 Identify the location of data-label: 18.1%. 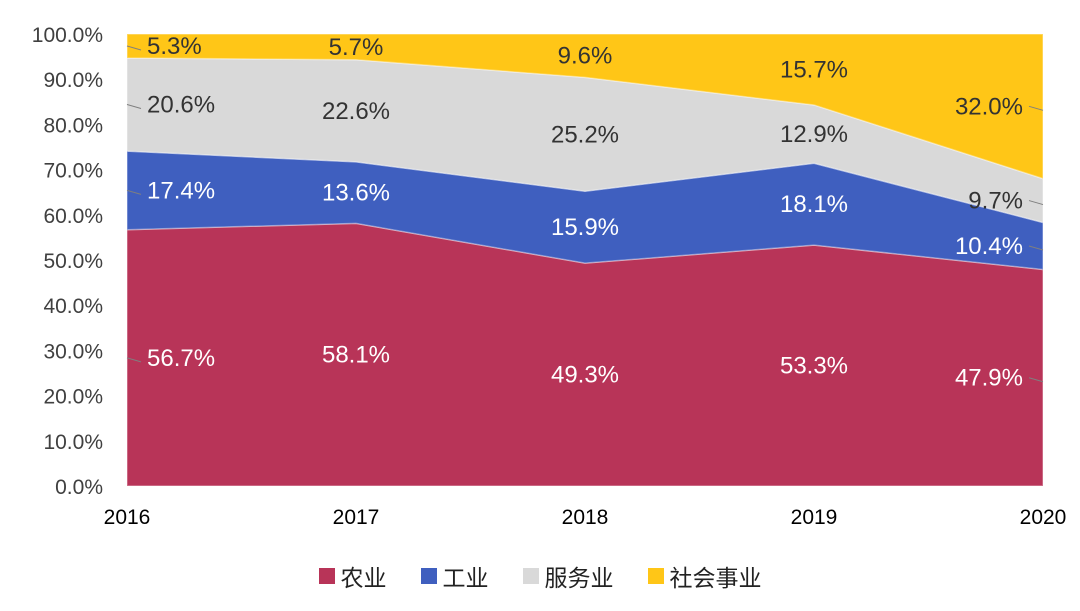
(814, 204).